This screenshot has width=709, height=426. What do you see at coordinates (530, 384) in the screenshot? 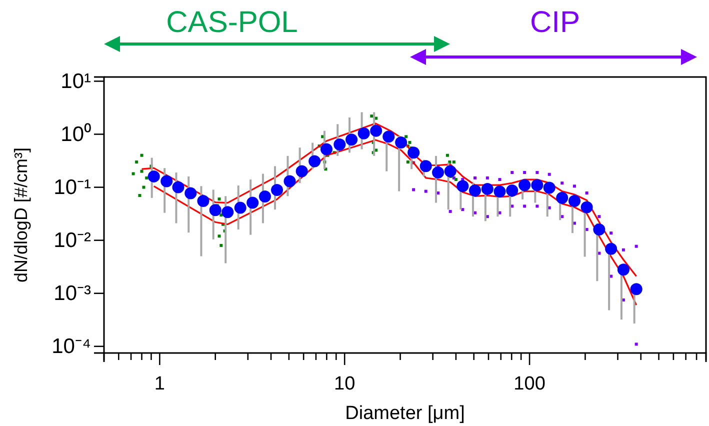
I see `x-tick-label: 100` at bounding box center [530, 384].